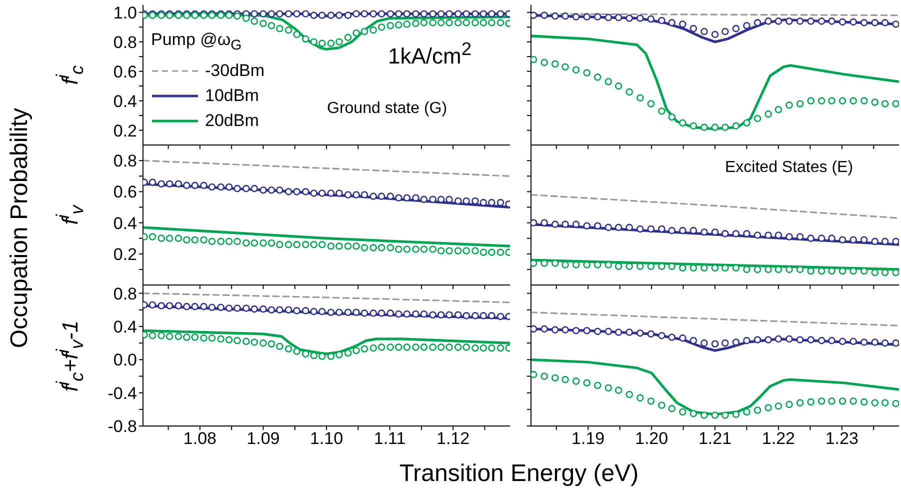  Describe the element at coordinates (199, 438) in the screenshot. I see `x-tick-label: 1.08` at that location.